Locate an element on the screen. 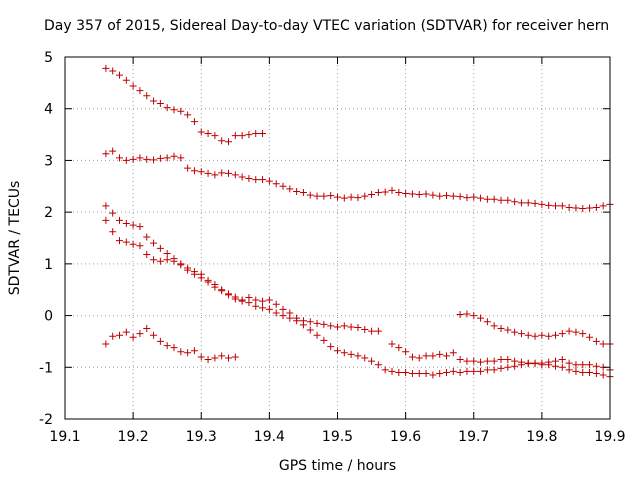 The image size is (640, 484). y-tick-label: 4 is located at coordinates (48, 110).